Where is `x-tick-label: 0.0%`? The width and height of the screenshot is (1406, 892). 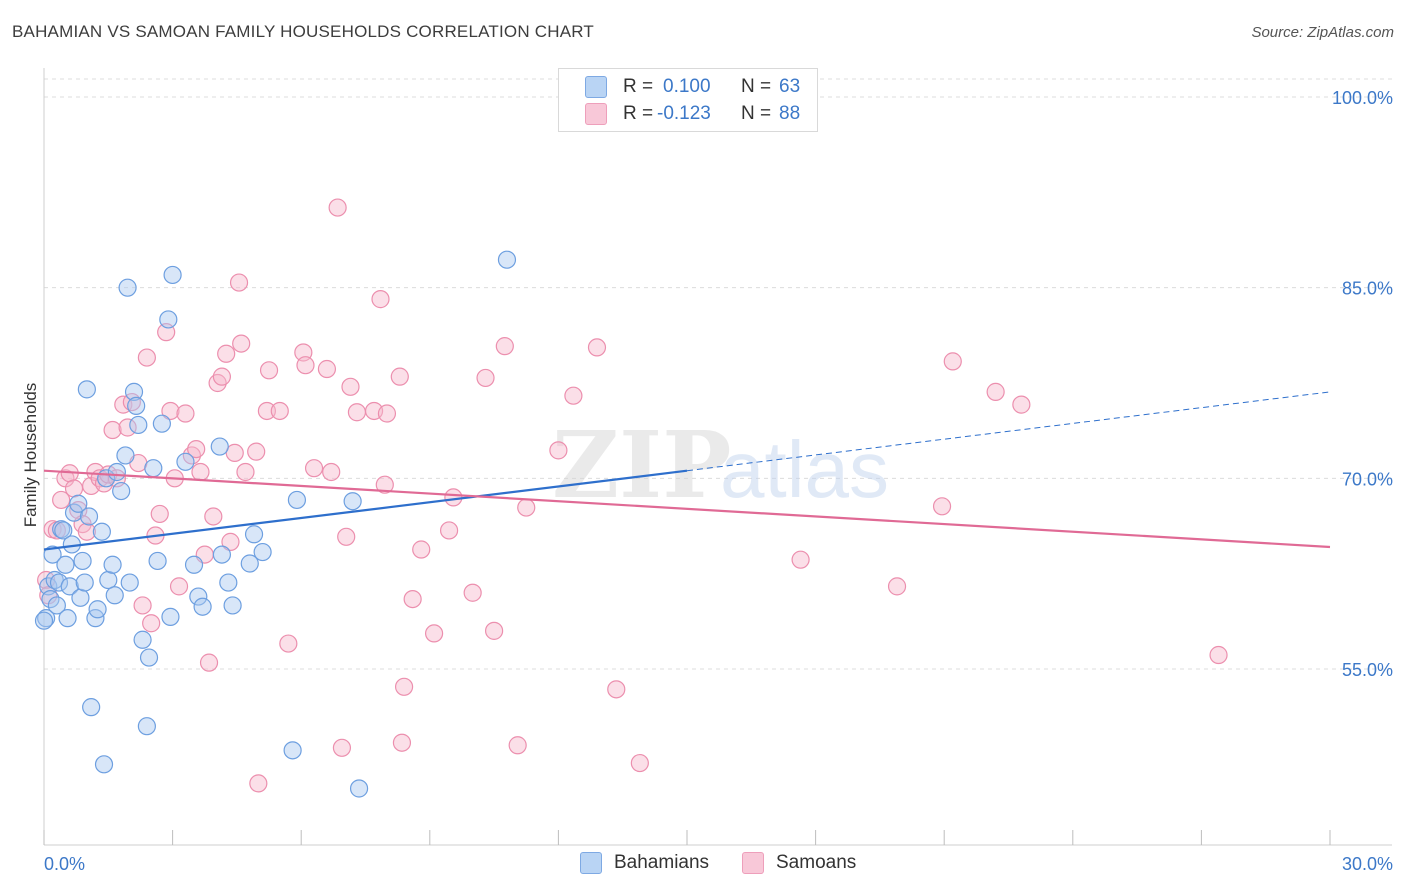
x-tick-label: 0.0% is located at coordinates (64, 864).